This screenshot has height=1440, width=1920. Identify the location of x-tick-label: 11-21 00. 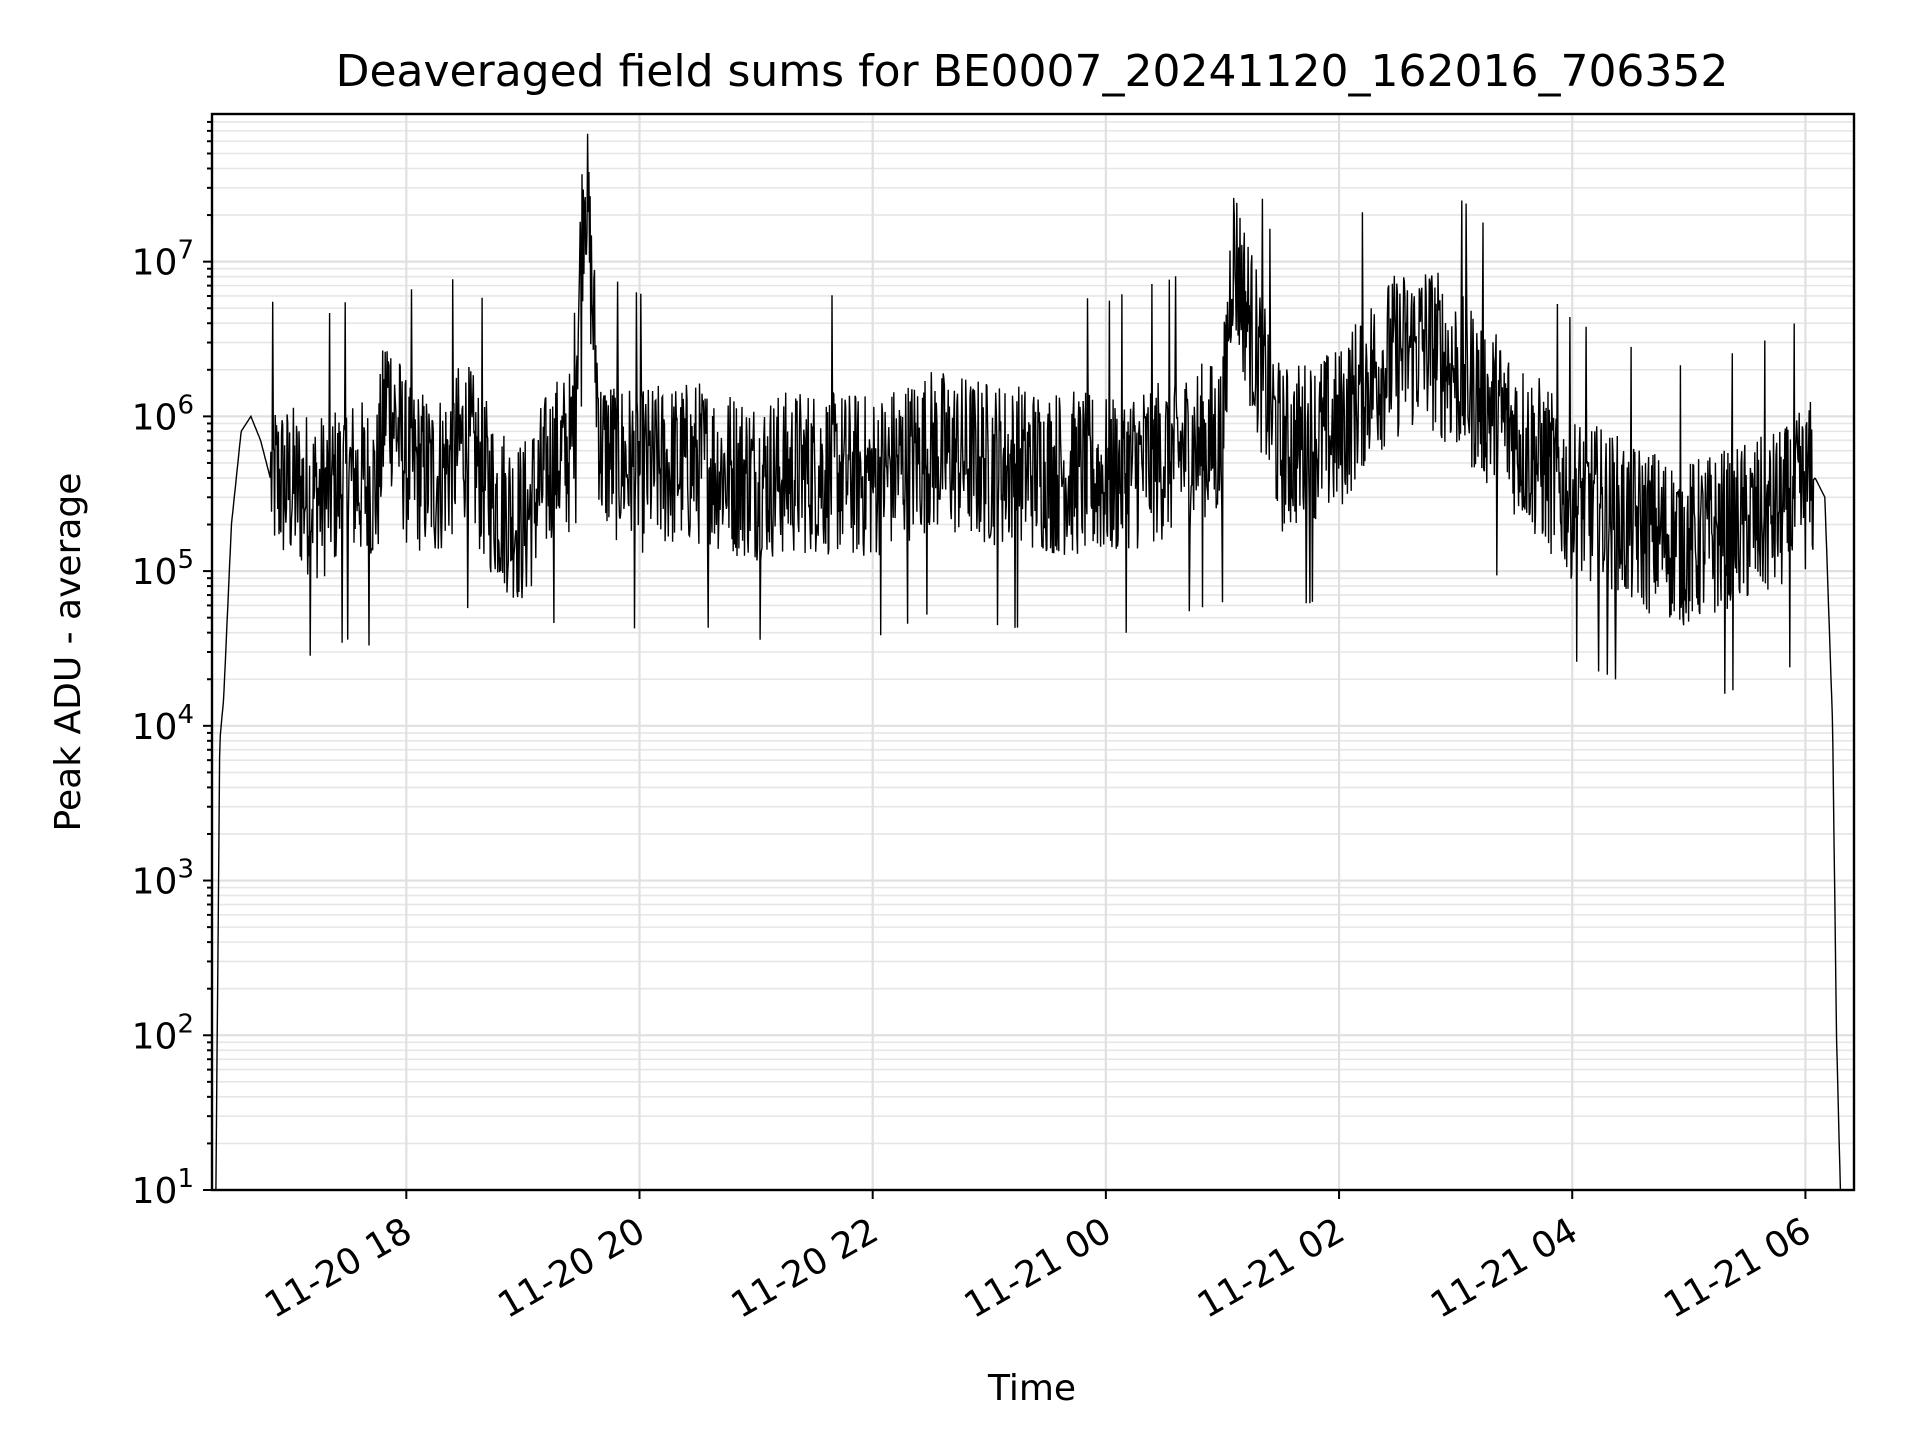
(1038, 1268).